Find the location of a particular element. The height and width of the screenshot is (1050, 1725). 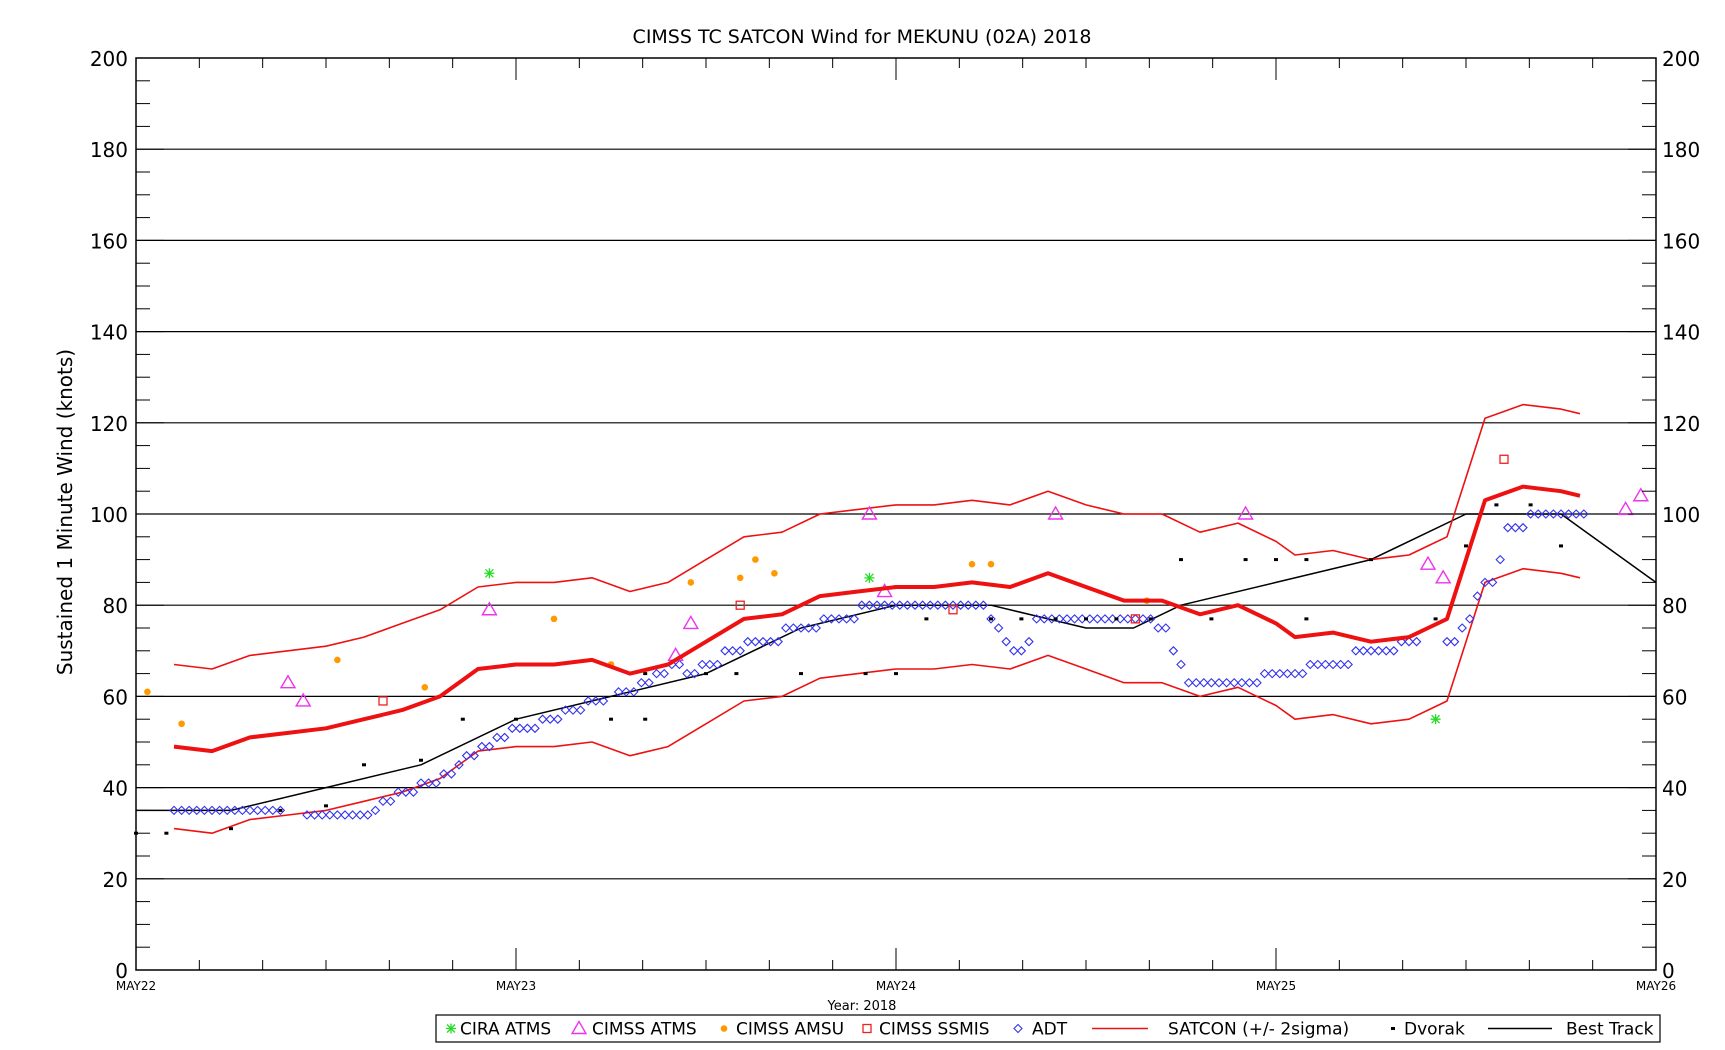

y-tick-label-left: 0 is located at coordinates (121, 971).